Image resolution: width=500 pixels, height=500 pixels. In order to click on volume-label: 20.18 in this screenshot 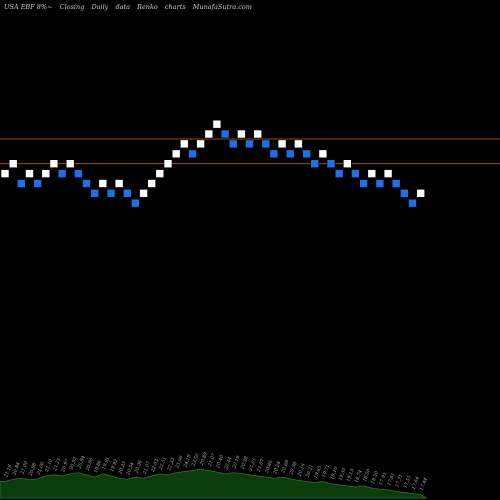, I will do `click(236, 462)`.